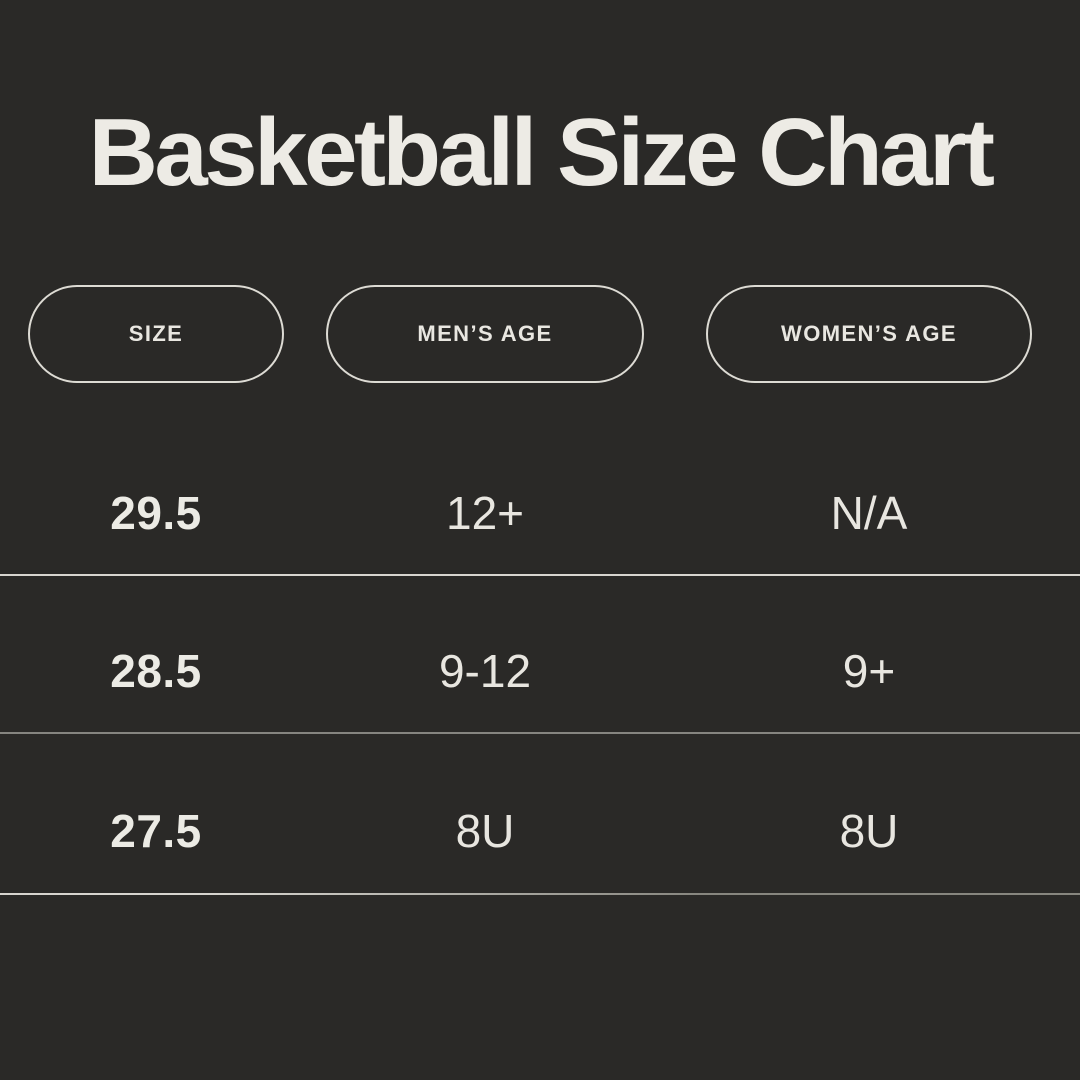 Image resolution: width=1080 pixels, height=1080 pixels. I want to click on womens-age-header-pill: WOMEN’S AGE, so click(869, 334).